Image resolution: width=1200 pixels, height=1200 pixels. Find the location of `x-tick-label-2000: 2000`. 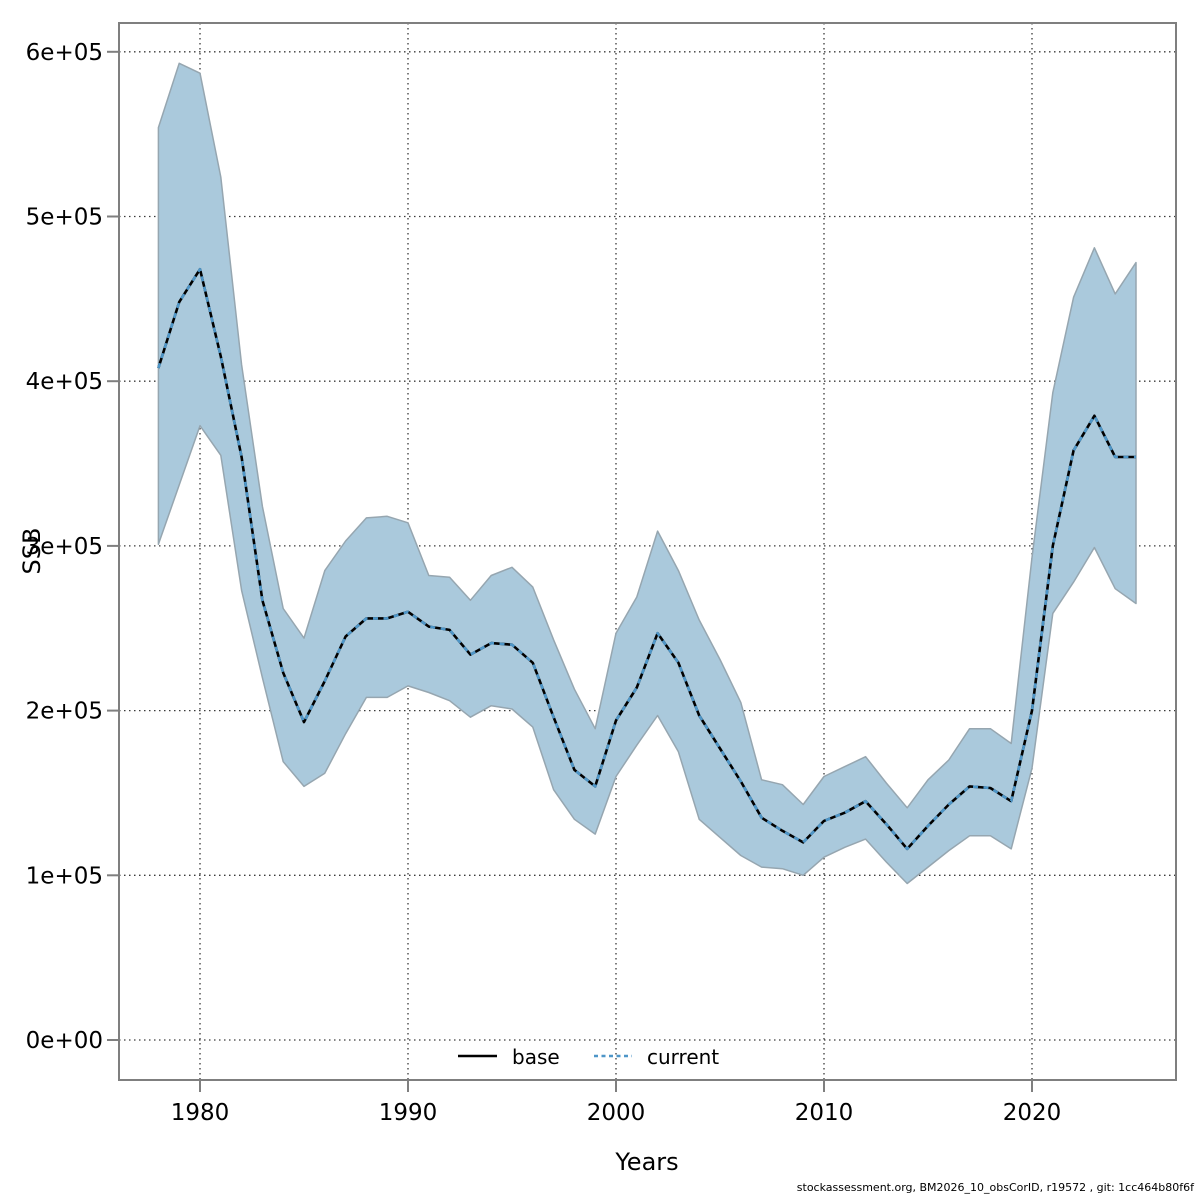

x-tick-label-2000: 2000 is located at coordinates (616, 1113).